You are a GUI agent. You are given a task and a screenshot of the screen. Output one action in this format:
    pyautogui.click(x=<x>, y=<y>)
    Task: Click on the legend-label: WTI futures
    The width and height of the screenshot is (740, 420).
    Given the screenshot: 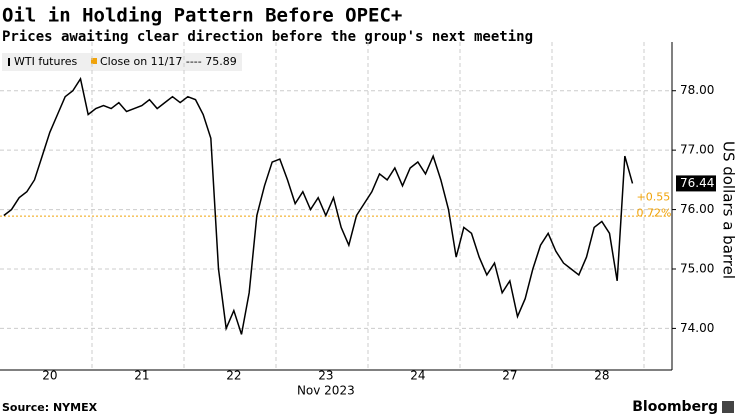 What is the action you would take?
    pyautogui.click(x=46, y=61)
    